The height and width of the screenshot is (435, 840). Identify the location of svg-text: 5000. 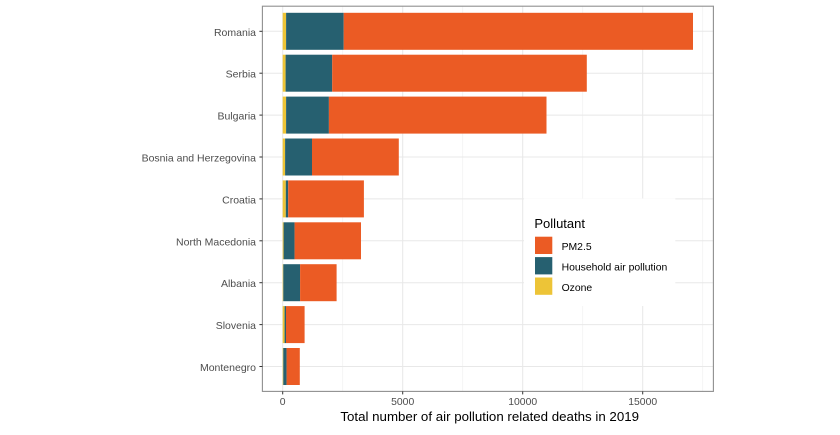
(402, 402).